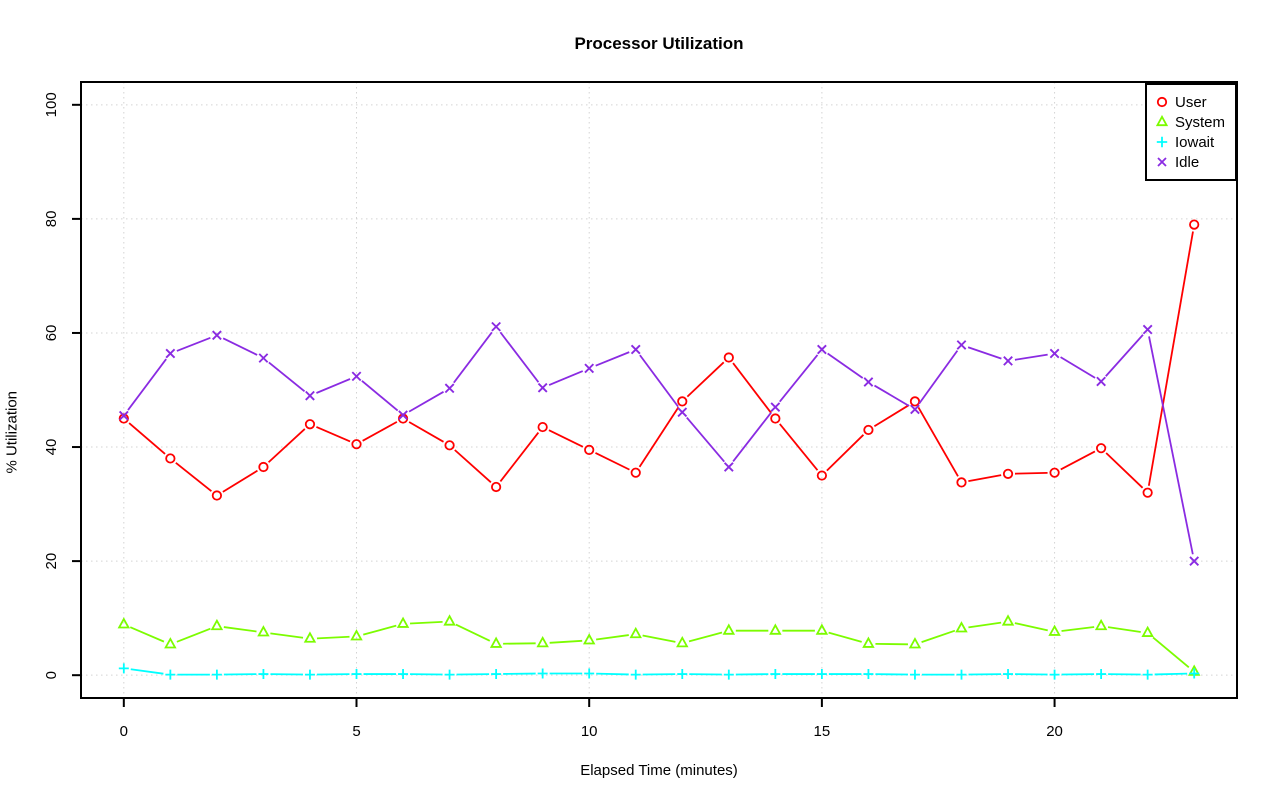  What do you see at coordinates (51, 333) in the screenshot?
I see `y-tick-label: 60` at bounding box center [51, 333].